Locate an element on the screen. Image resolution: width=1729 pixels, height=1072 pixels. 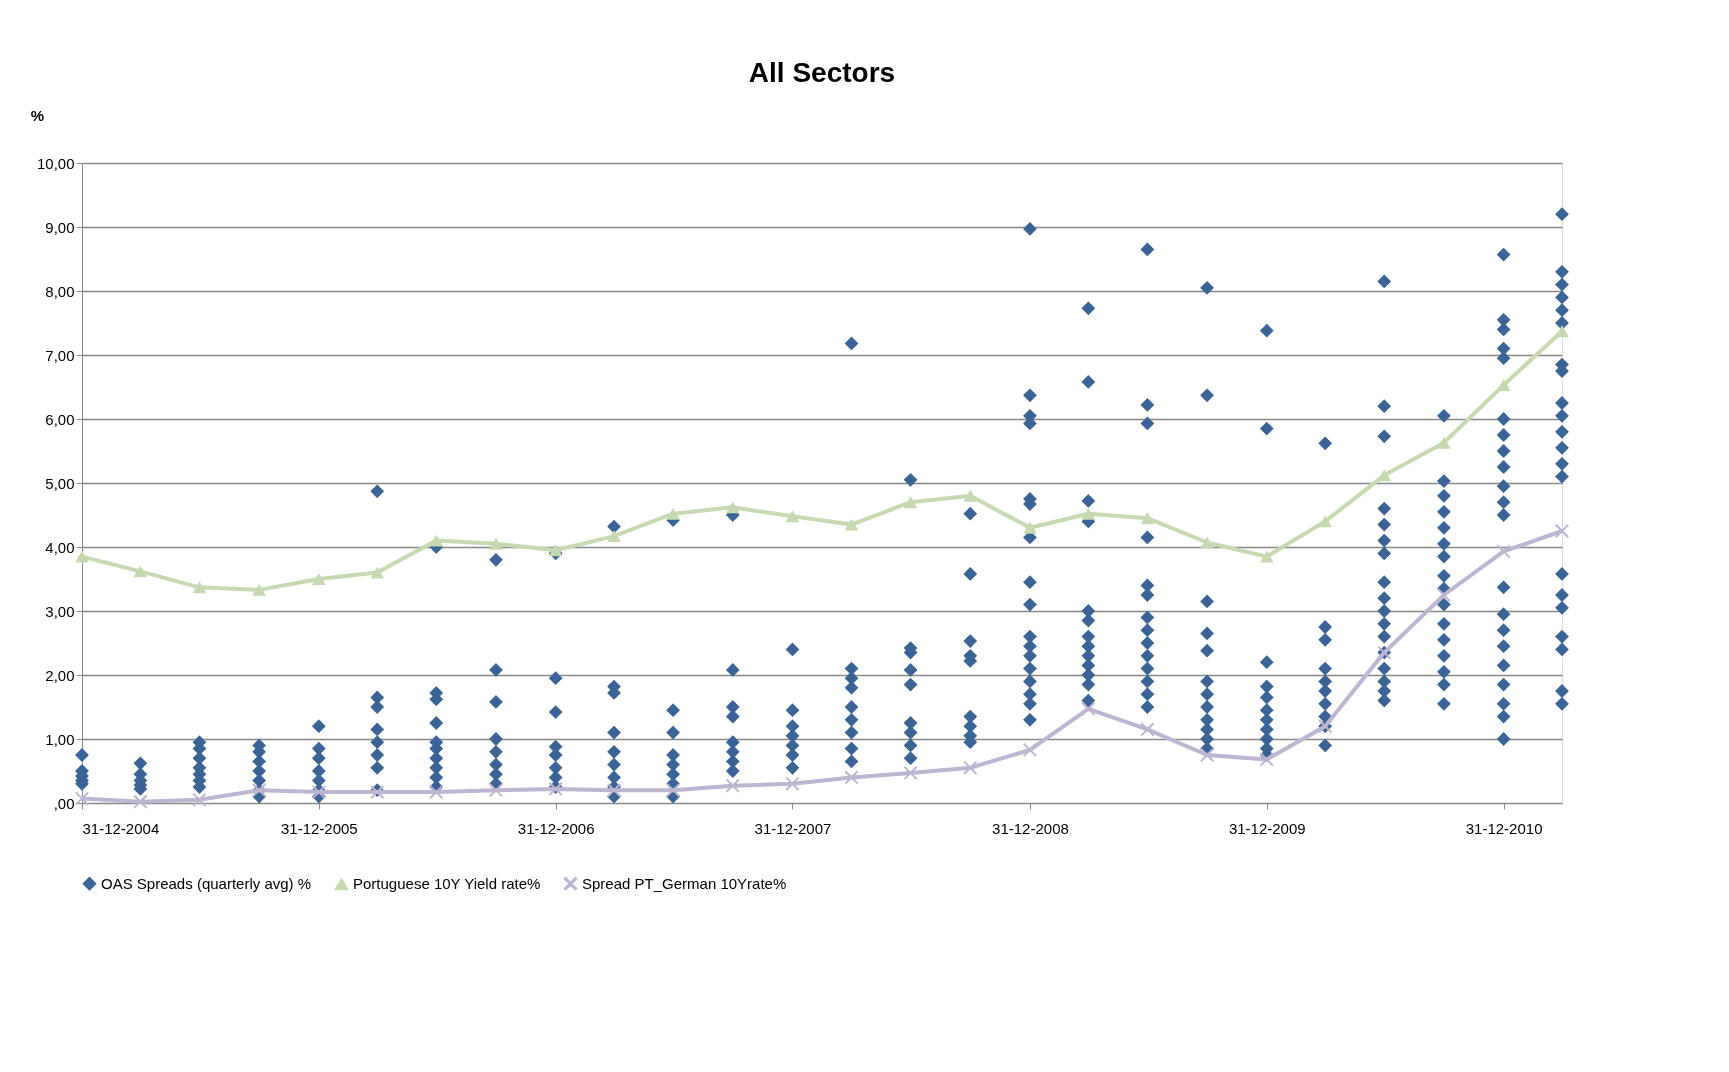
x-tick-label: 31-12-2005 is located at coordinates (319, 828).